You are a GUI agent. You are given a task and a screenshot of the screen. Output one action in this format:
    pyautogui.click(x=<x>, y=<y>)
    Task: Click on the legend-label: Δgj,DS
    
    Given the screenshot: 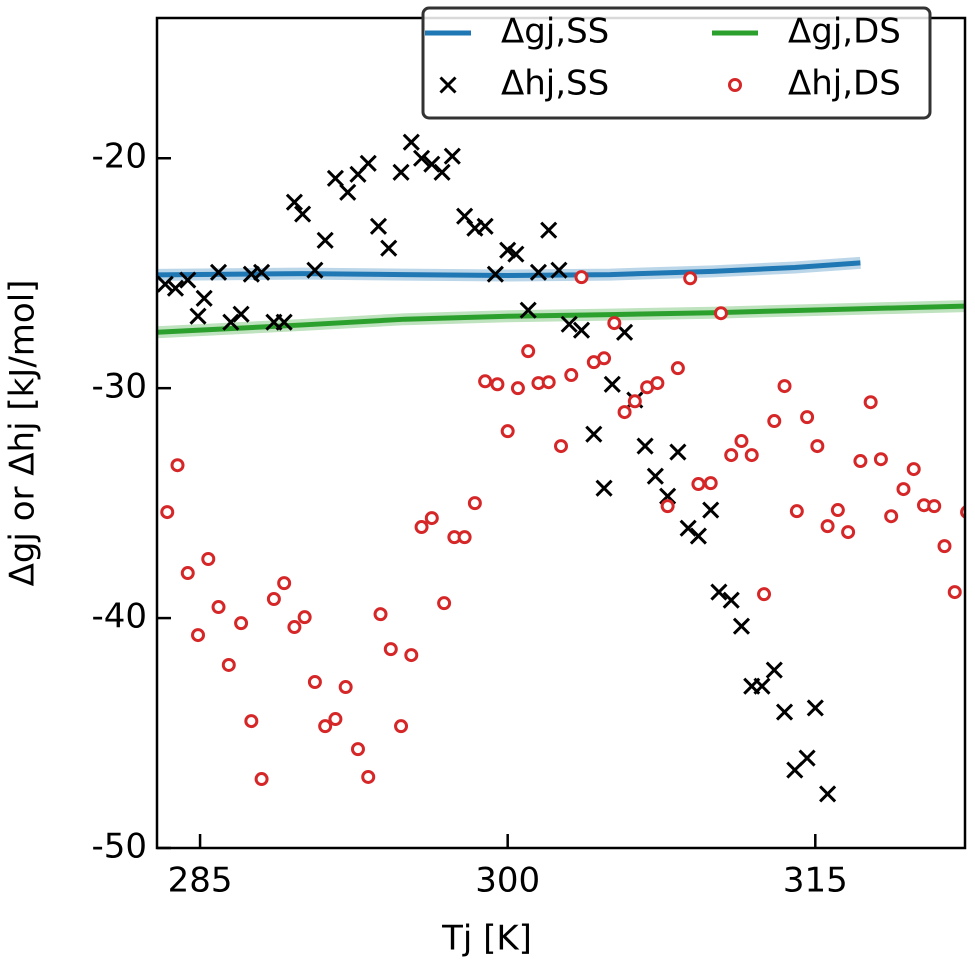 What is the action you would take?
    pyautogui.click(x=844, y=32)
    